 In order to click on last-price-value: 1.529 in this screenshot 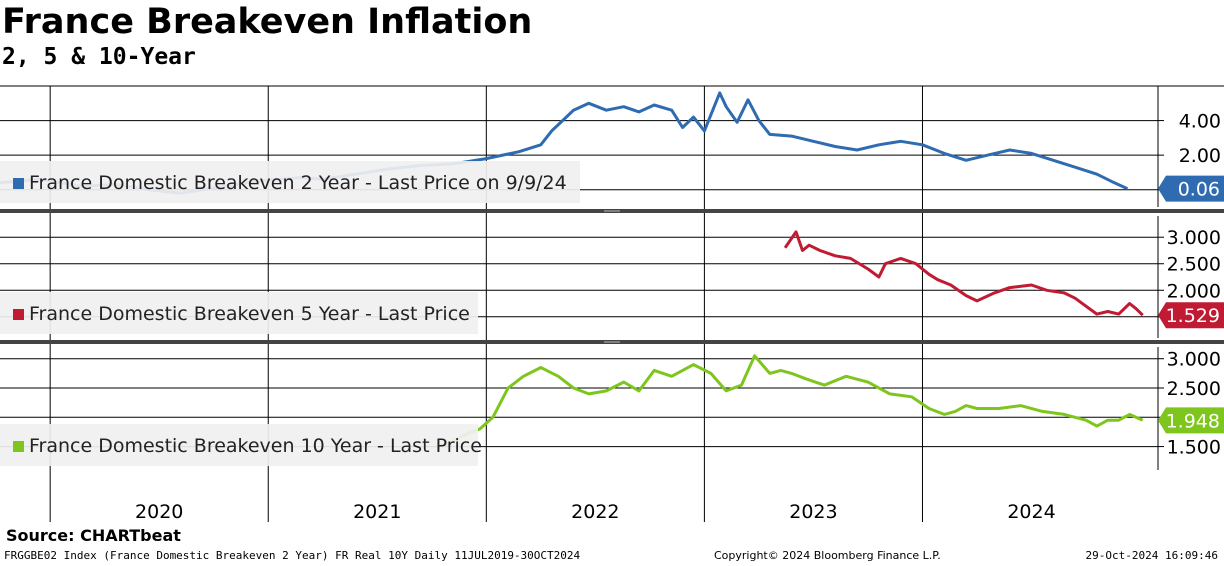, I will do `click(1193, 316)`.